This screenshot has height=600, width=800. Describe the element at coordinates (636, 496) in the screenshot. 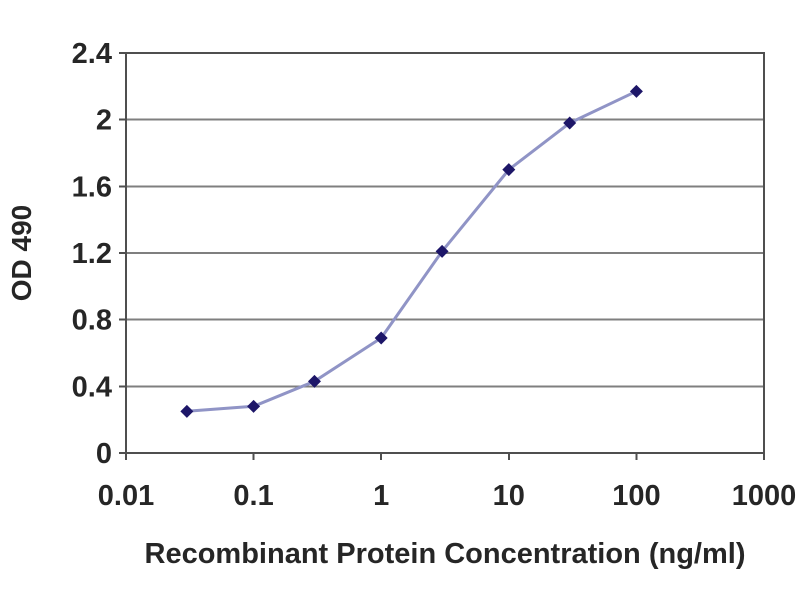

I see `x-tick-label: 100` at that location.